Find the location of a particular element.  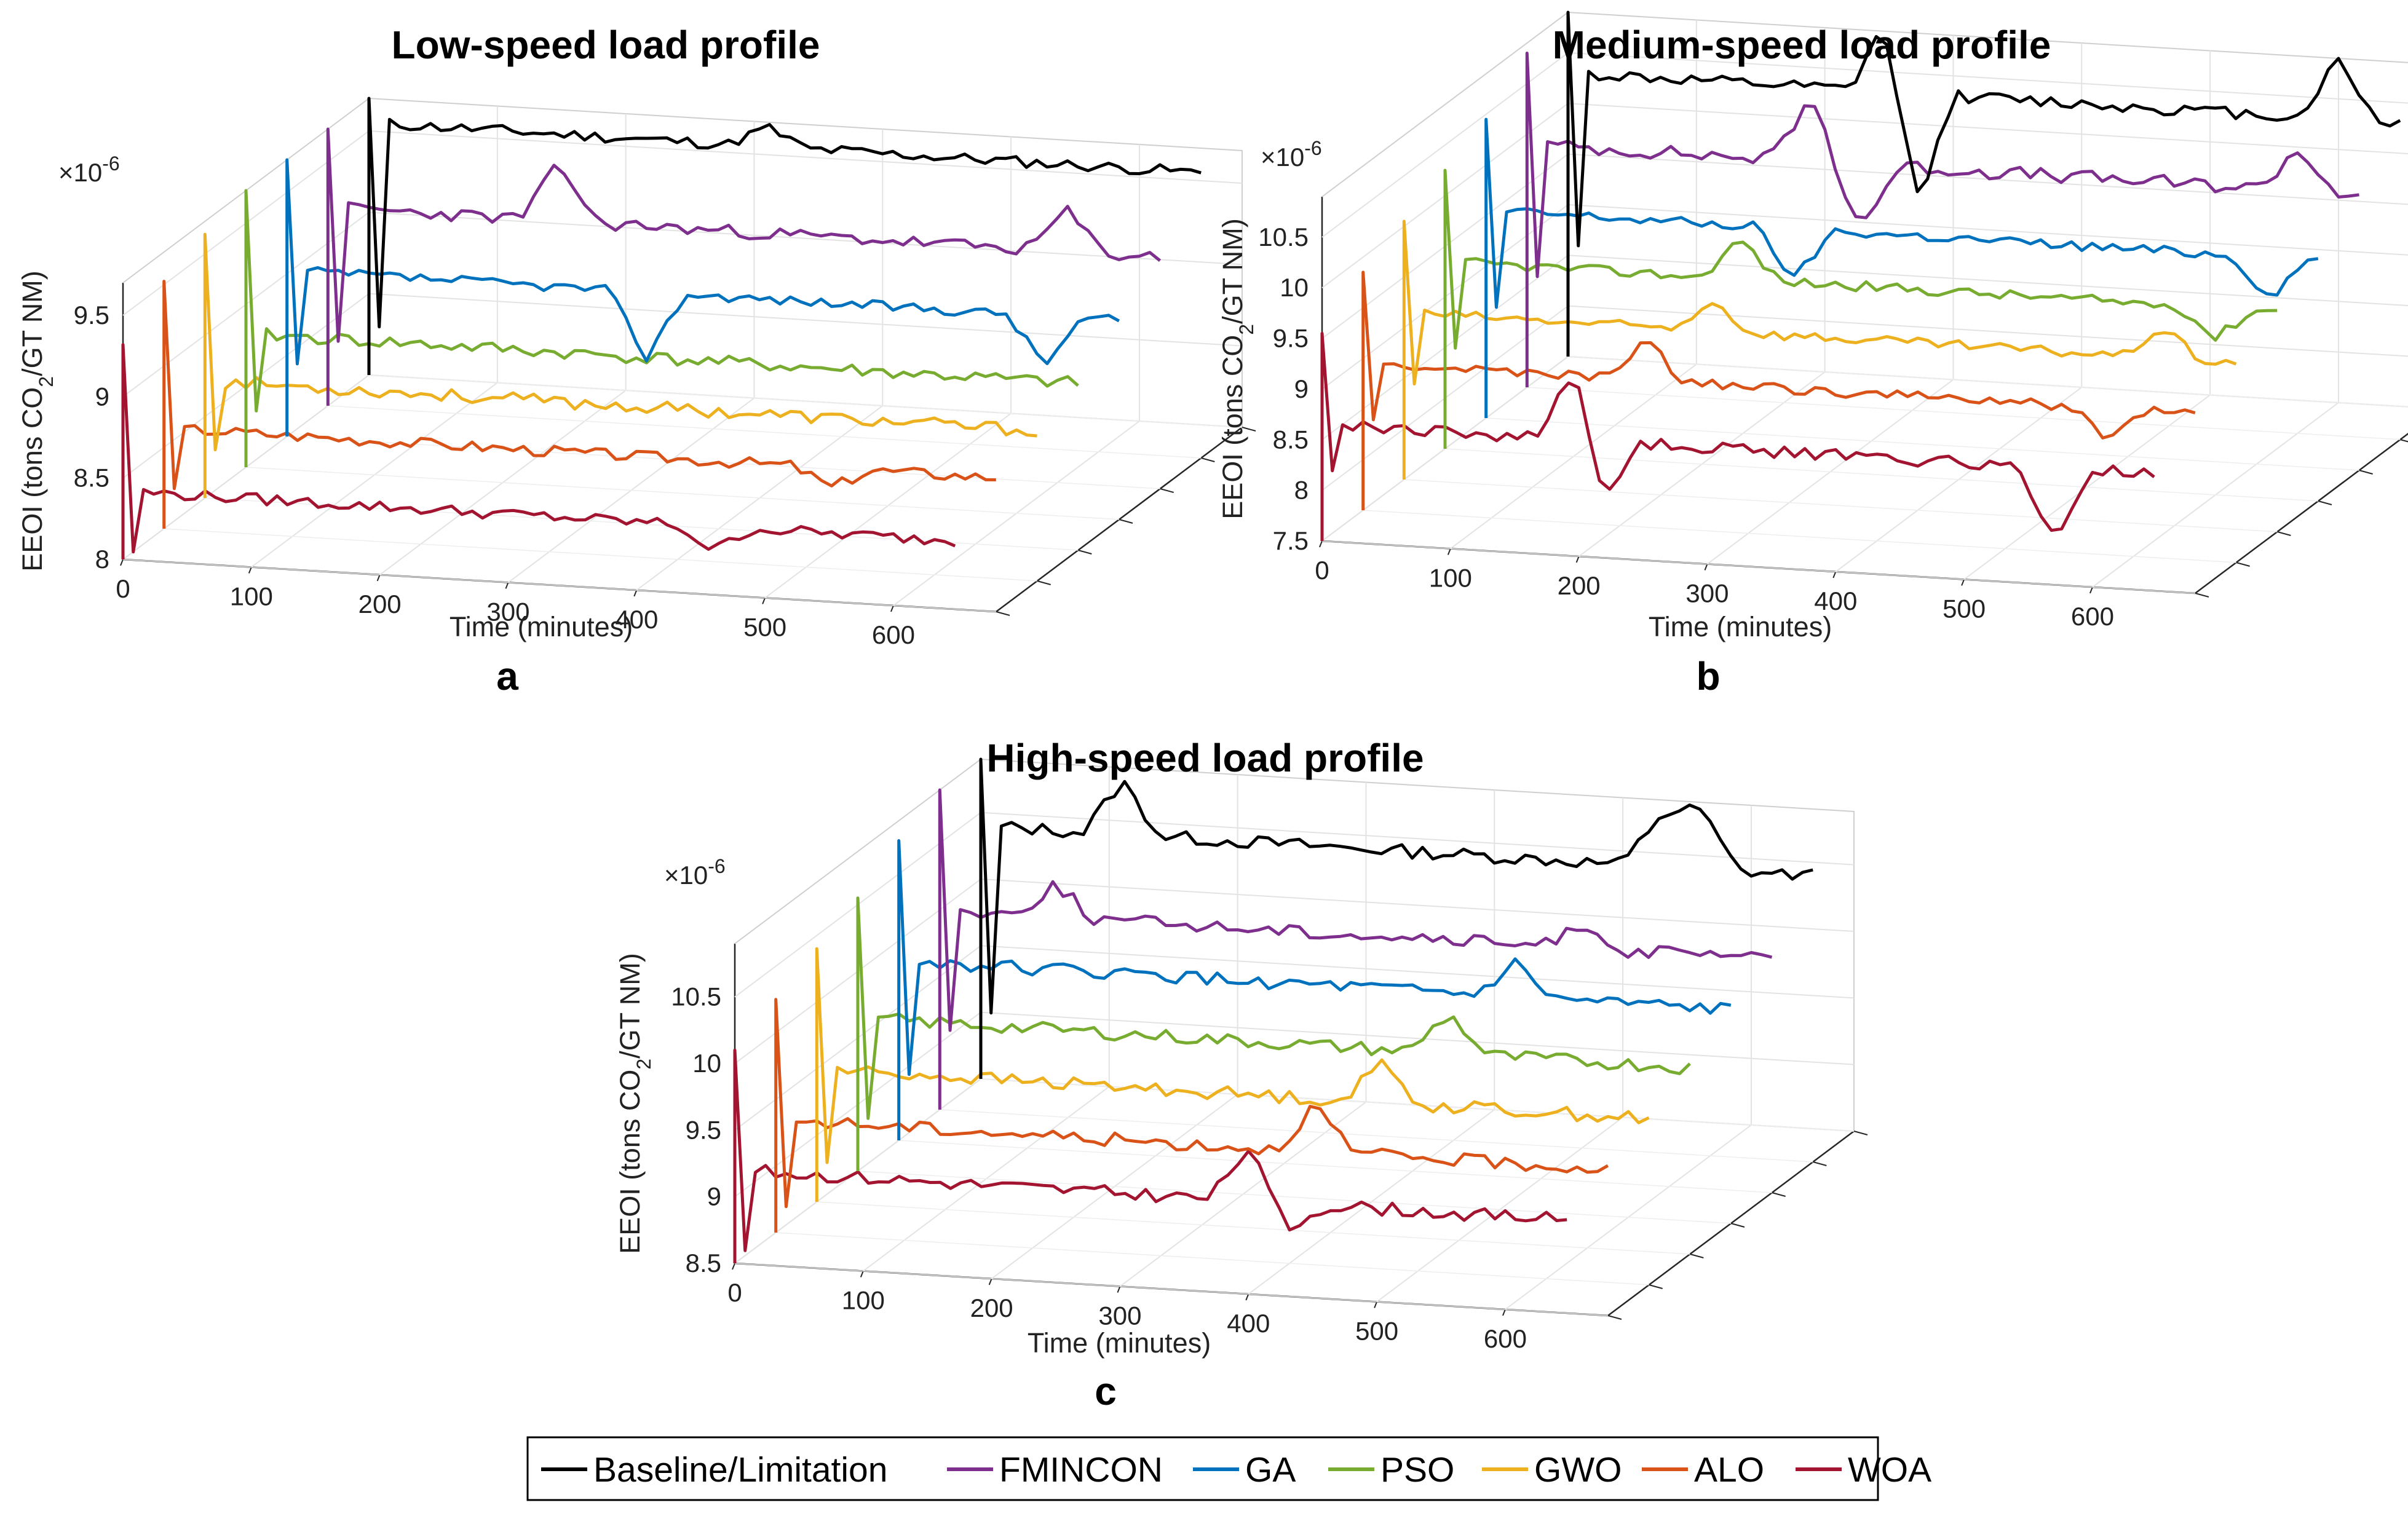

legend-label: GWO is located at coordinates (1578, 1470).